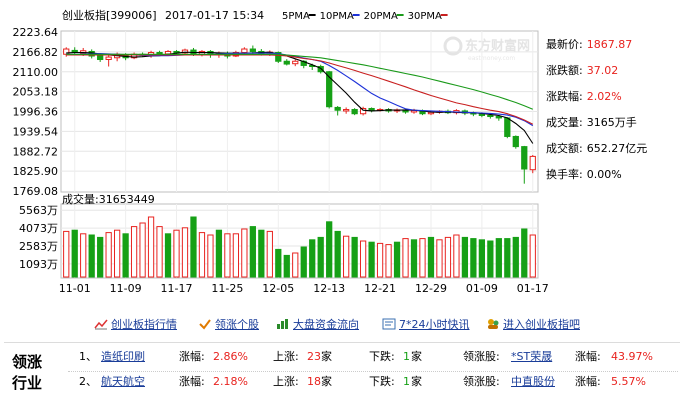 The height and width of the screenshot is (408, 684). What do you see at coordinates (532, 356) in the screenshot?
I see `leading-stock-link: *ST荣晟` at bounding box center [532, 356].